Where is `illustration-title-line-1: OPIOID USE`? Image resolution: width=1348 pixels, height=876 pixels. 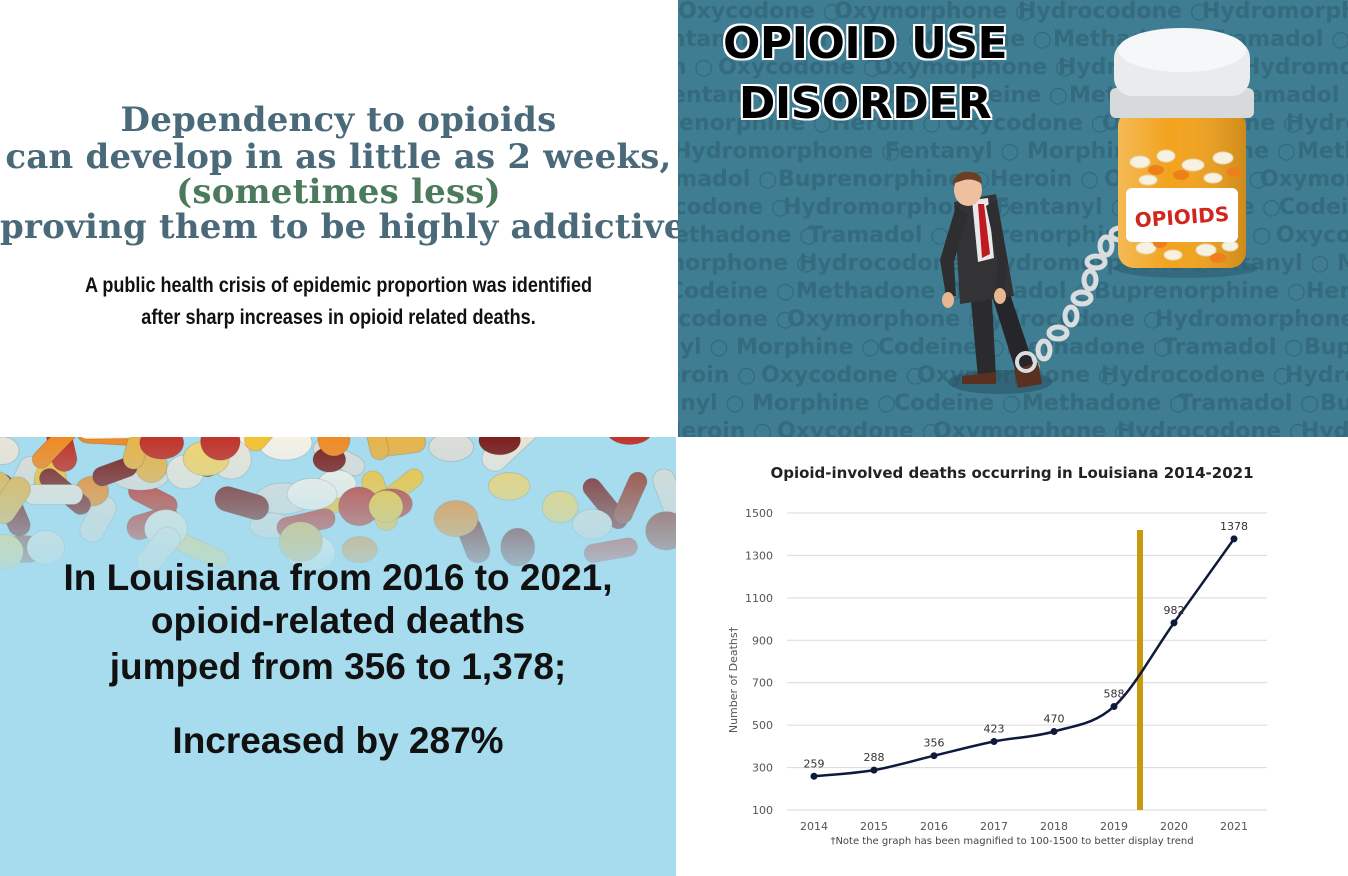
illustration-title-line-1: OPIOID USE is located at coordinates (865, 43).